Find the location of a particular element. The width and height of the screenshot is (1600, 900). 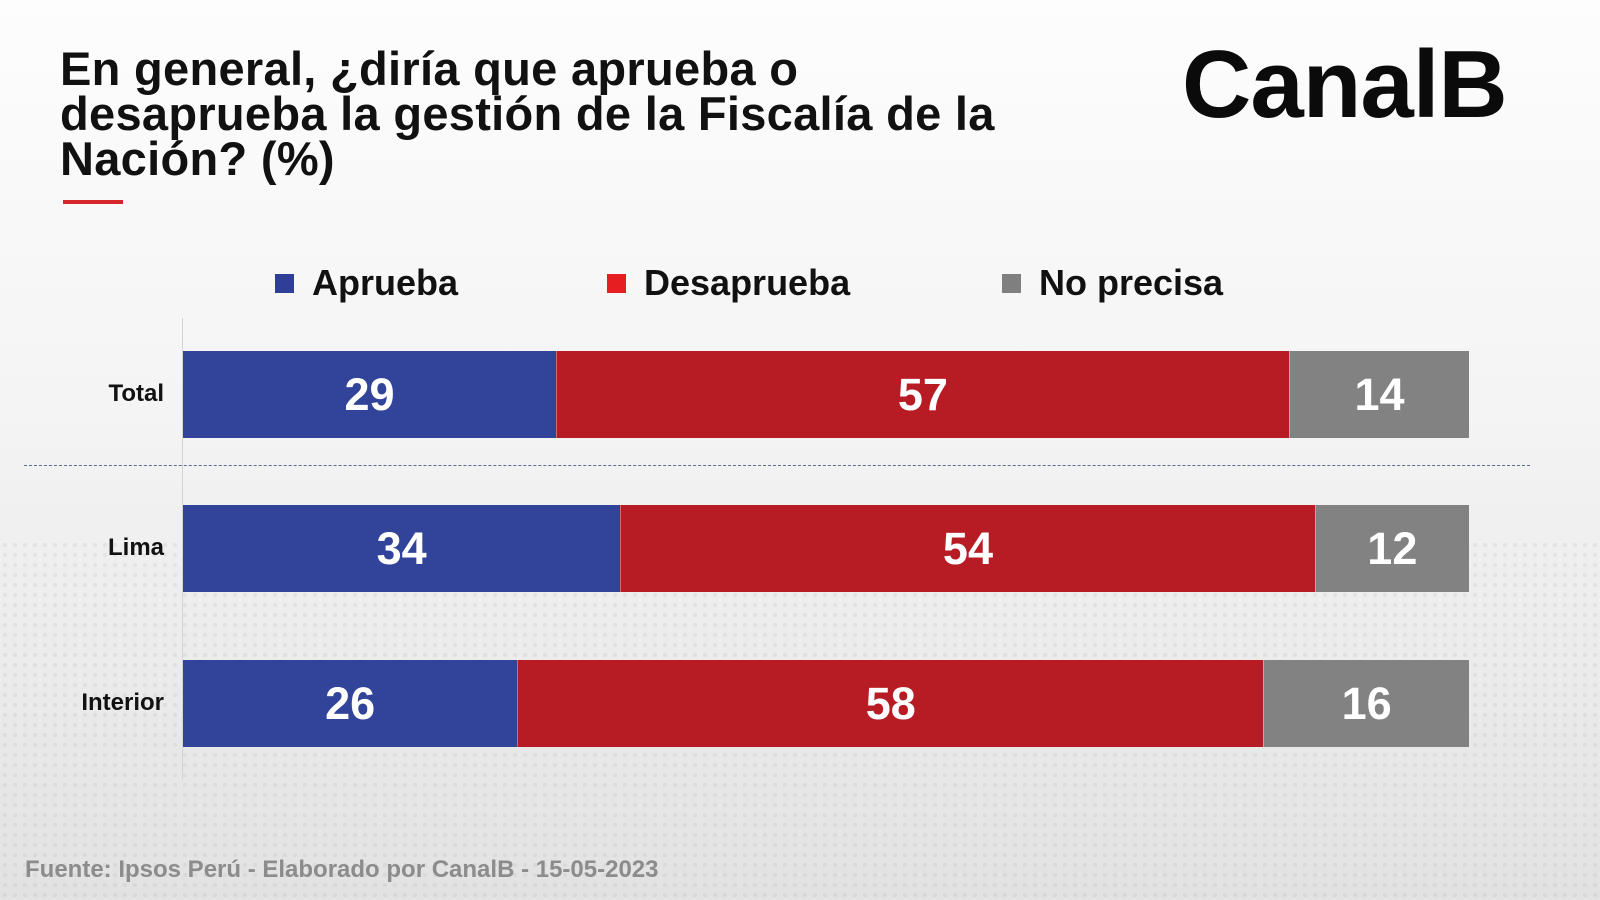

bar-row-interior: 26 58 16 is located at coordinates (826, 703).